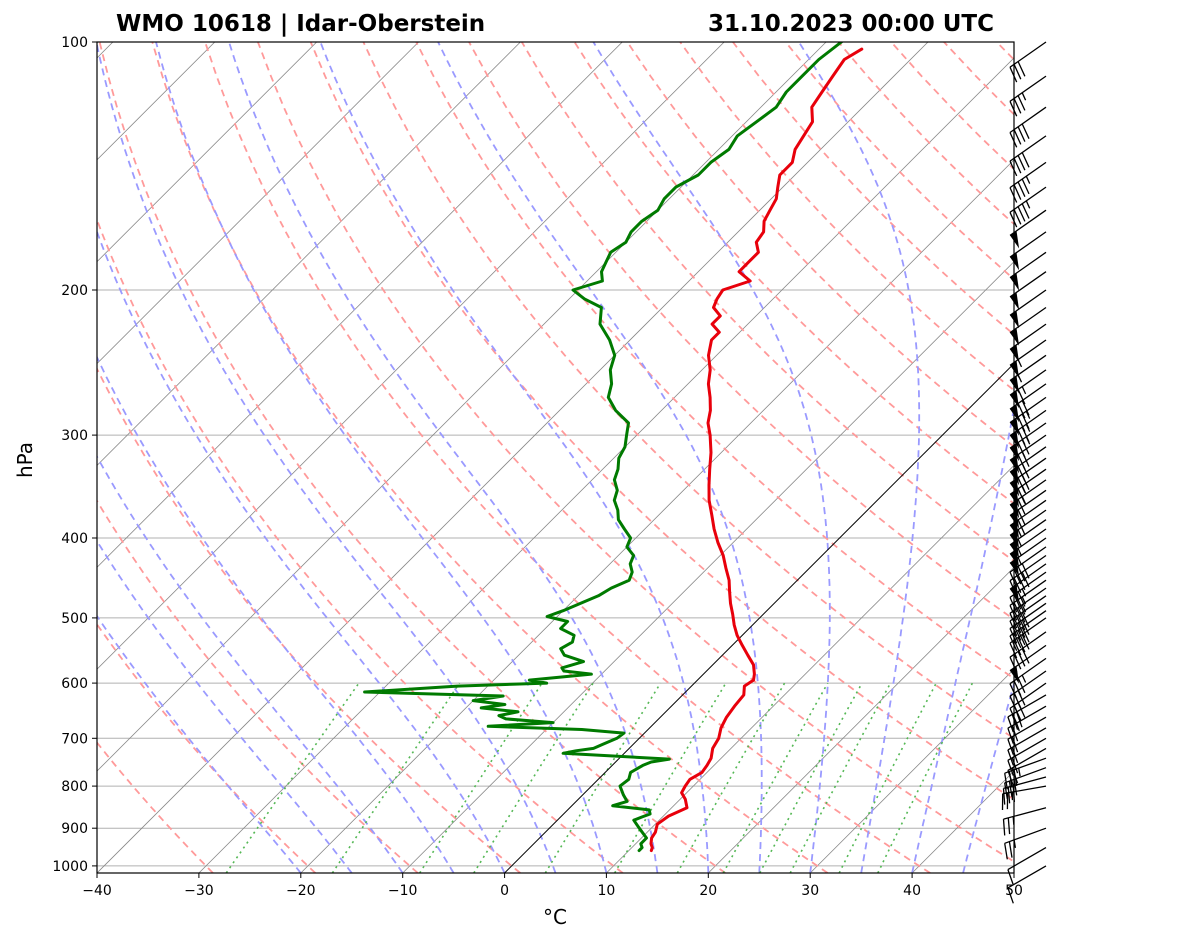 This screenshot has height=941, width=1181. I want to click on x-axis: −40 −30 −20 −10 0 10 20 30 40 50, so click(552, 886).